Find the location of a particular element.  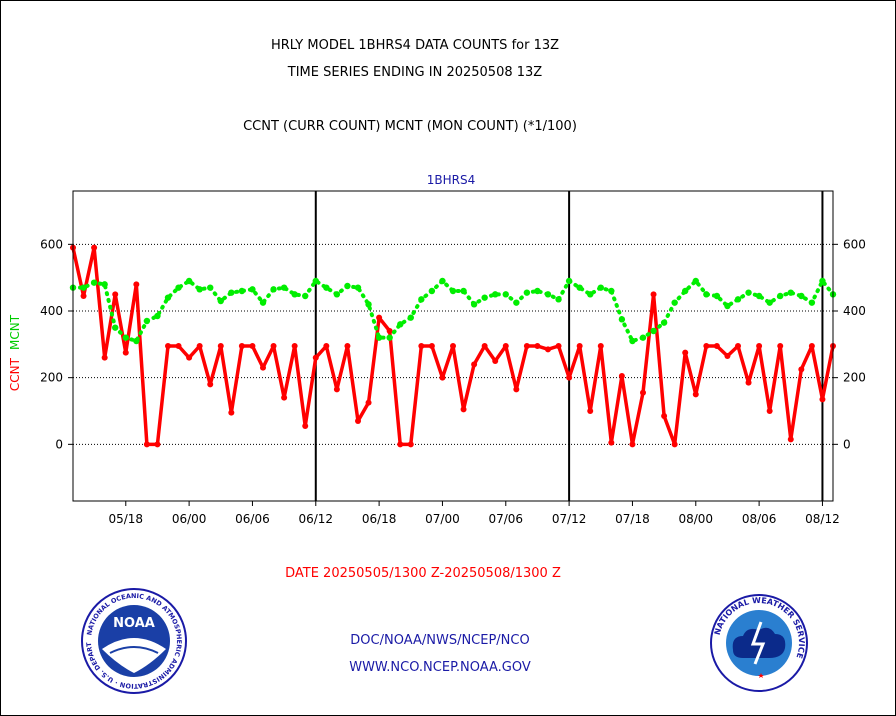

link-nco-website: WWW.NCO.NCEP.NOAA.GOV is located at coordinates (440, 667).